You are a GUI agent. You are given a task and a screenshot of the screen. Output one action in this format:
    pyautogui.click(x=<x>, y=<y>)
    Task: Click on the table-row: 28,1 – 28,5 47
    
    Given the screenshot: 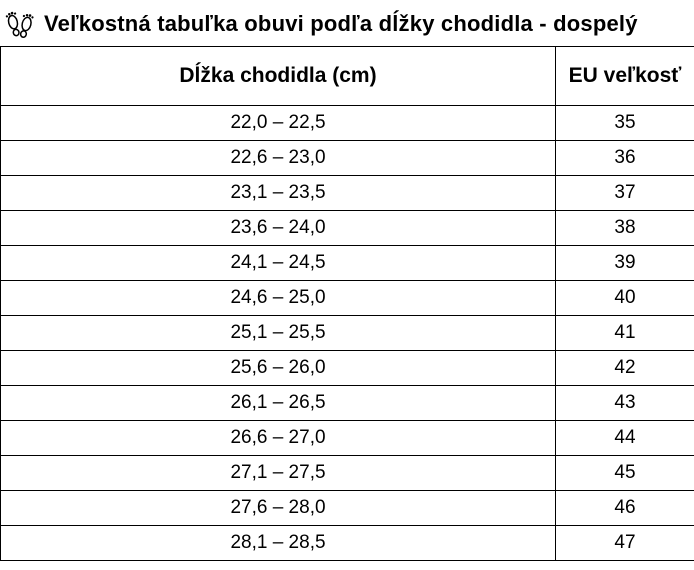 What is the action you would take?
    pyautogui.click(x=347, y=543)
    